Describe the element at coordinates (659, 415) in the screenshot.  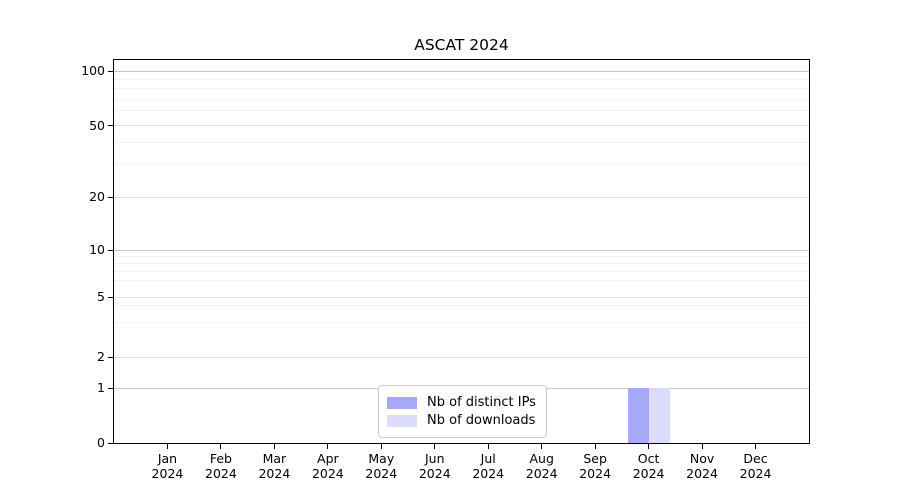
I see `bar-nb-of-downloads` at that location.